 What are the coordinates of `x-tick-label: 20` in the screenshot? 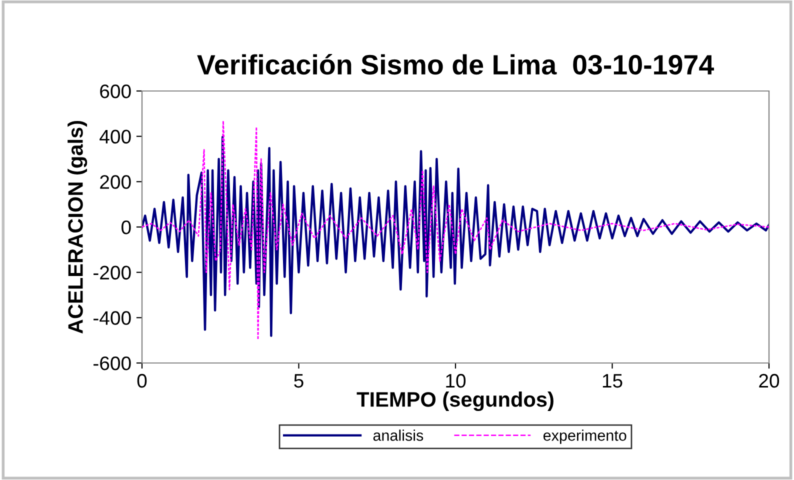 It's located at (769, 381).